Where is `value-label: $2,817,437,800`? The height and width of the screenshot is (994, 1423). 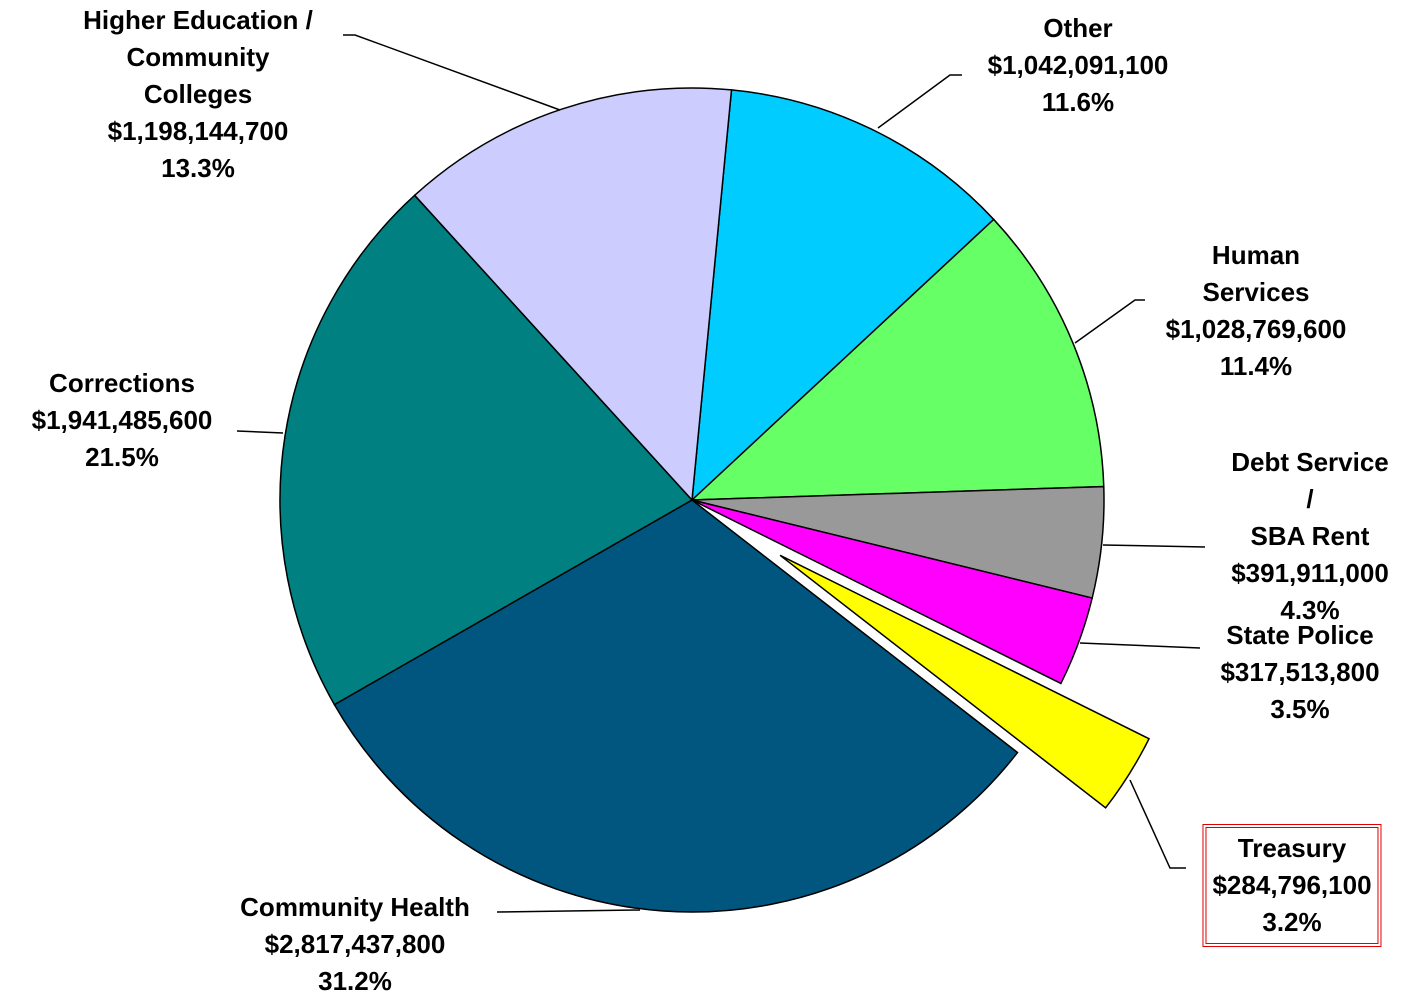 value-label: $2,817,437,800 is located at coordinates (355, 944).